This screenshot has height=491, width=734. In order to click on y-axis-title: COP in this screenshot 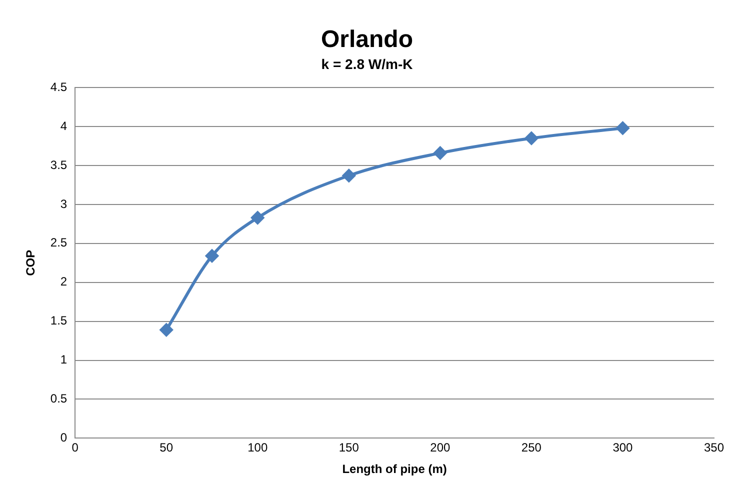, I will do `click(31, 263)`.